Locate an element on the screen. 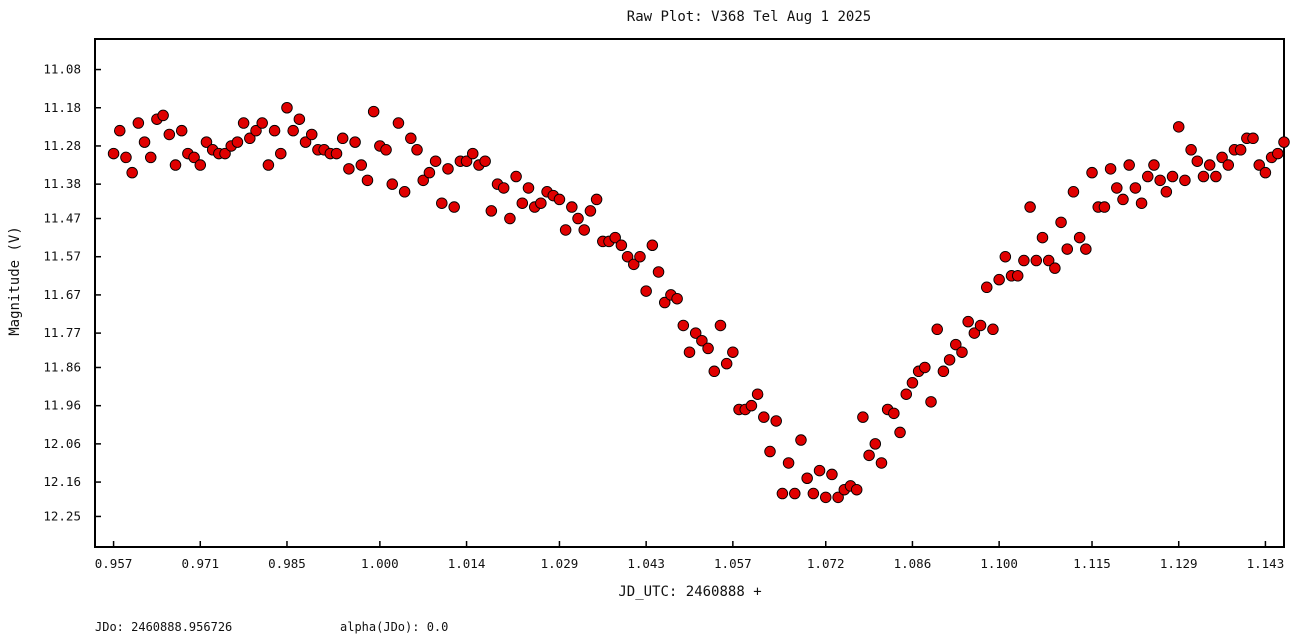 This screenshot has height=641, width=1297. y-tick-label: 12.06 is located at coordinates (62, 443).